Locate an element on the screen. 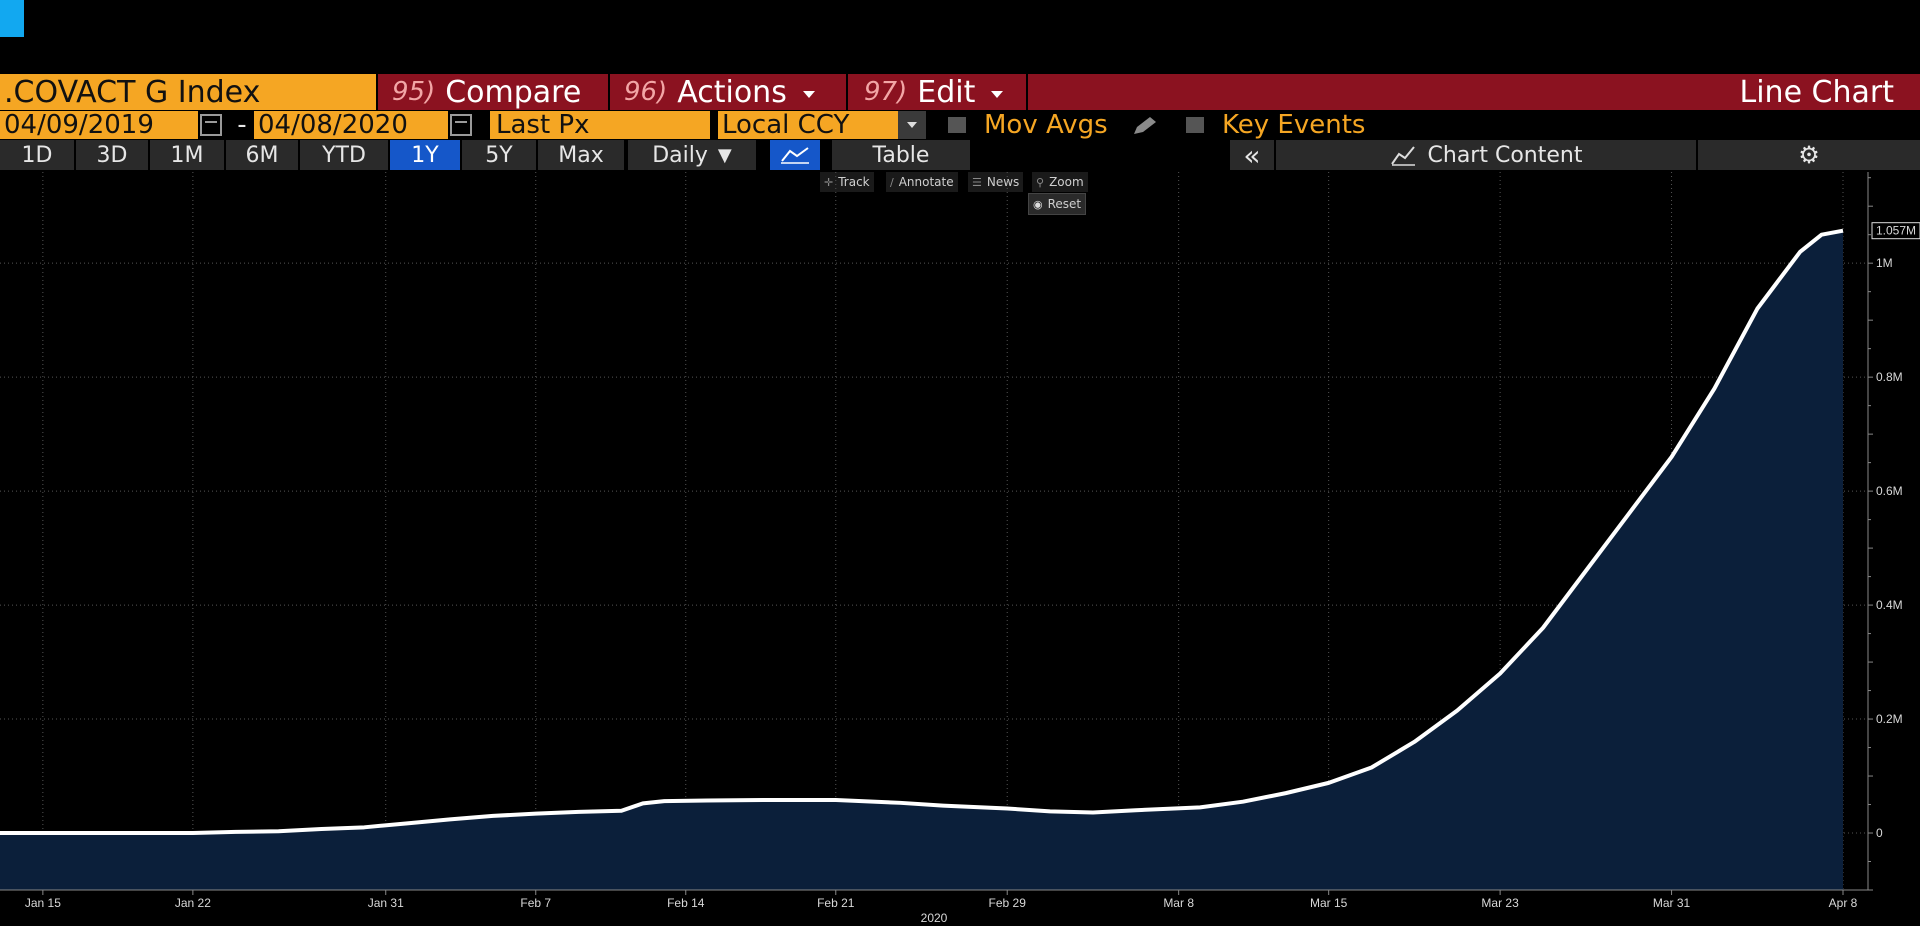  double-chevron-left-icon: « is located at coordinates (1252, 155).